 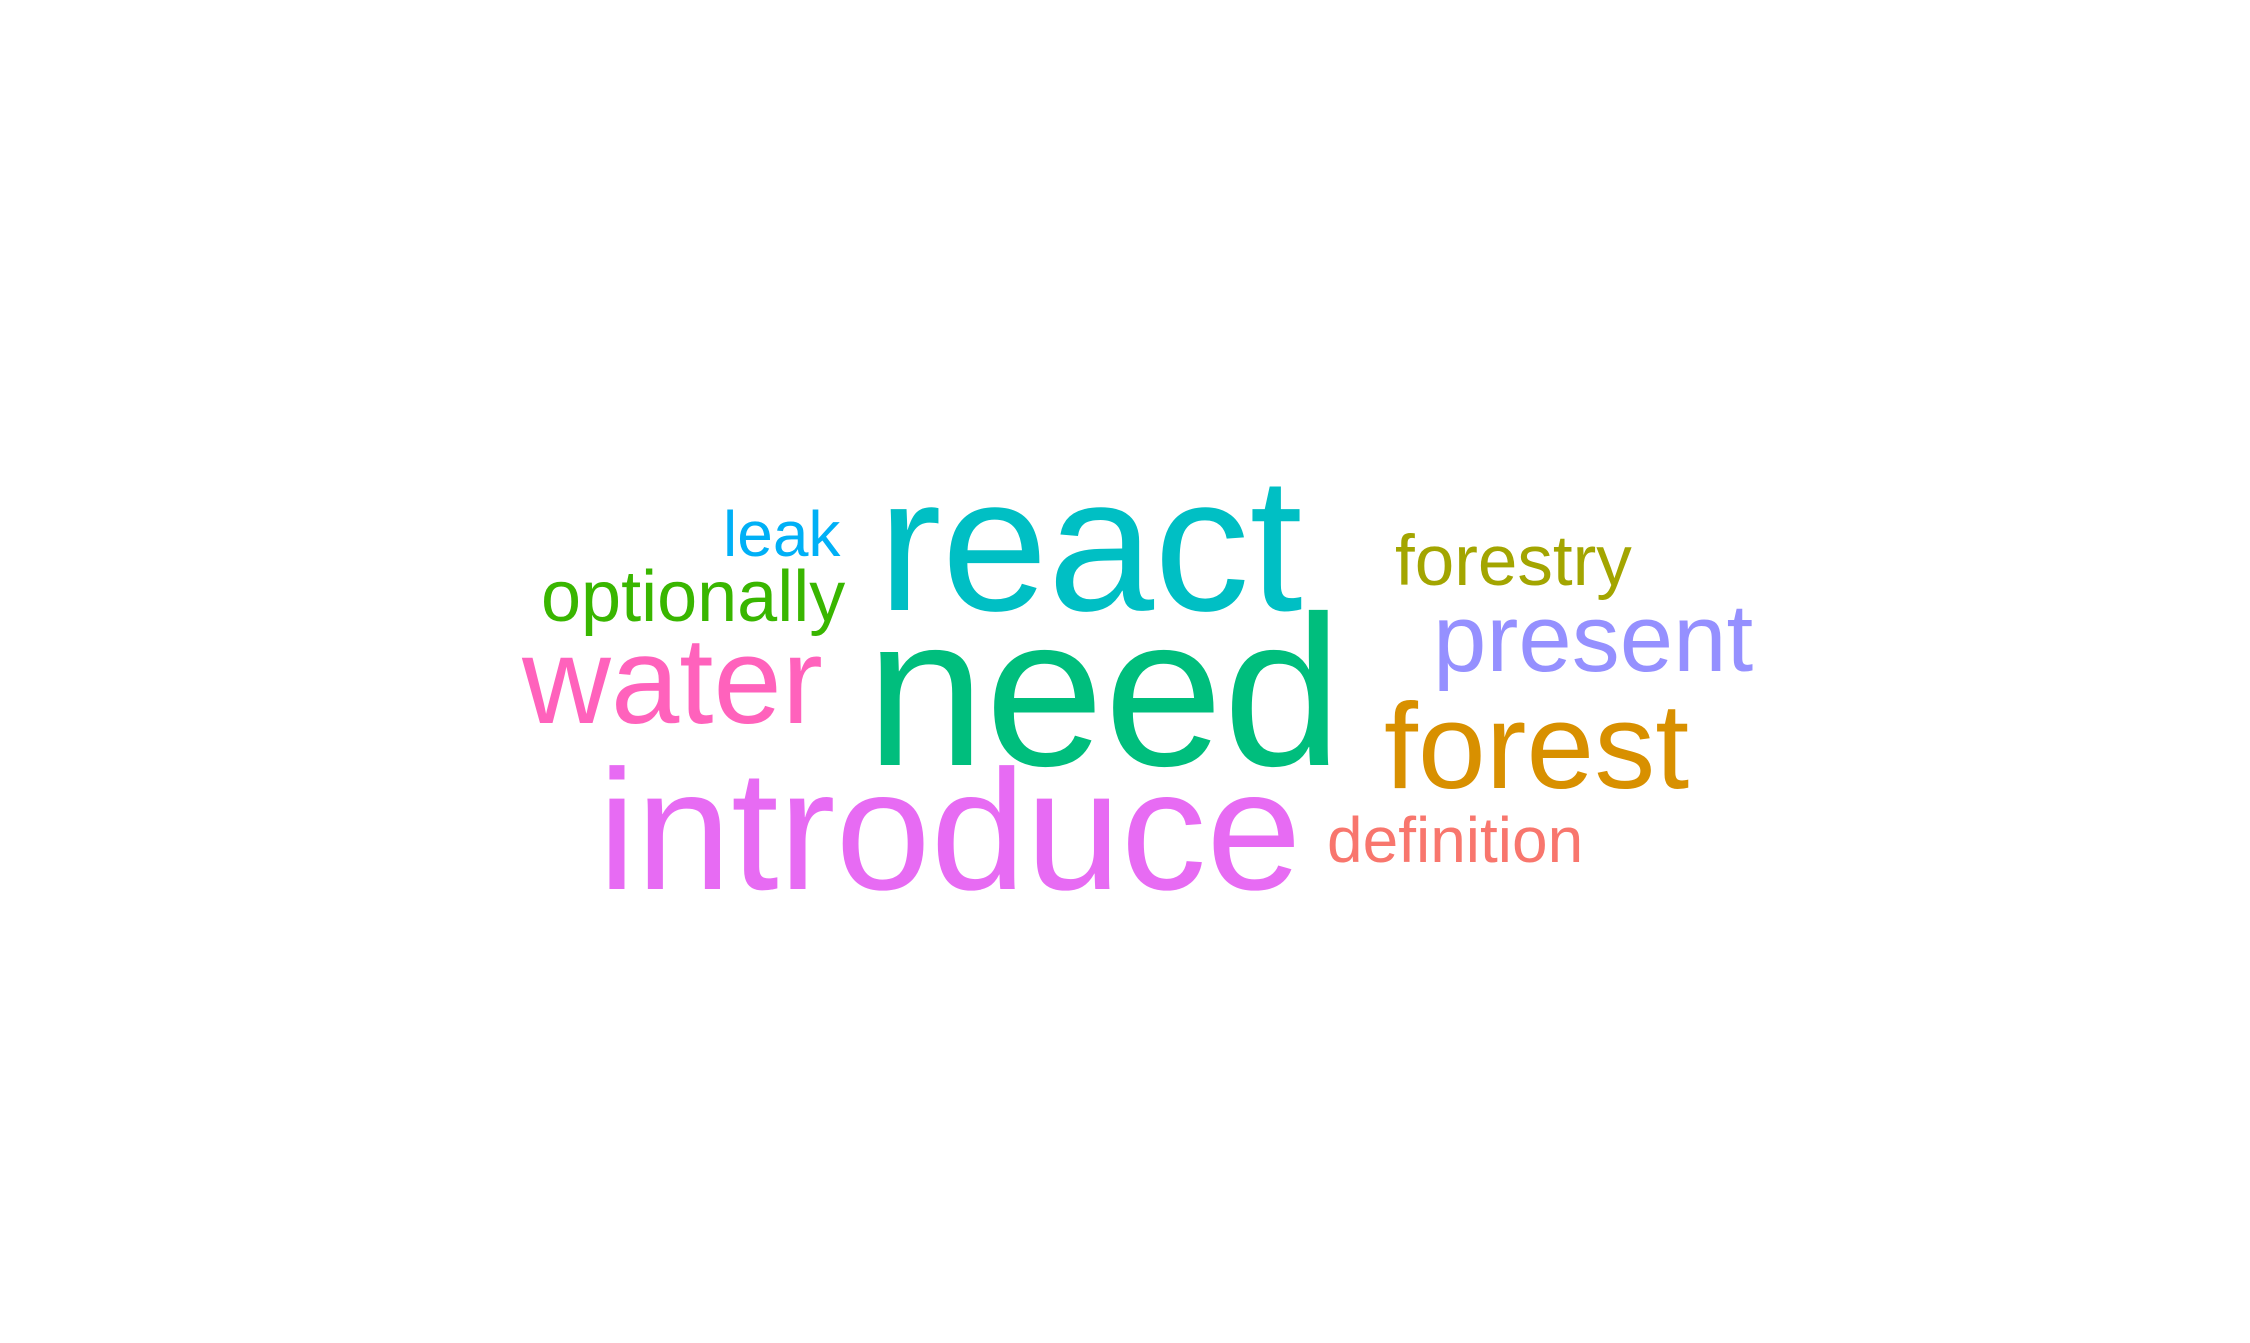 What do you see at coordinates (950, 830) in the screenshot?
I see `word-introduce: introduce` at bounding box center [950, 830].